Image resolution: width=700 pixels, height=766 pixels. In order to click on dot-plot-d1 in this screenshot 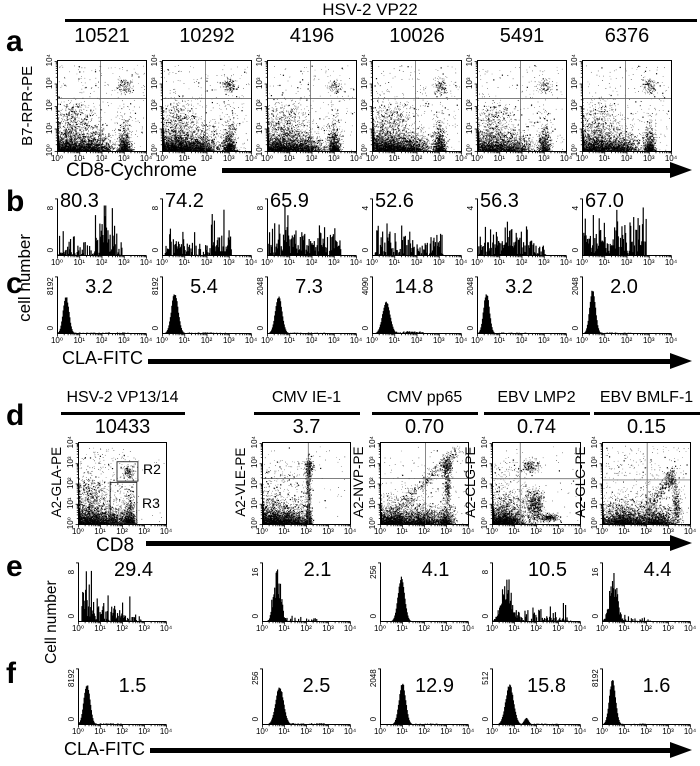, I will do `click(122, 486)`.